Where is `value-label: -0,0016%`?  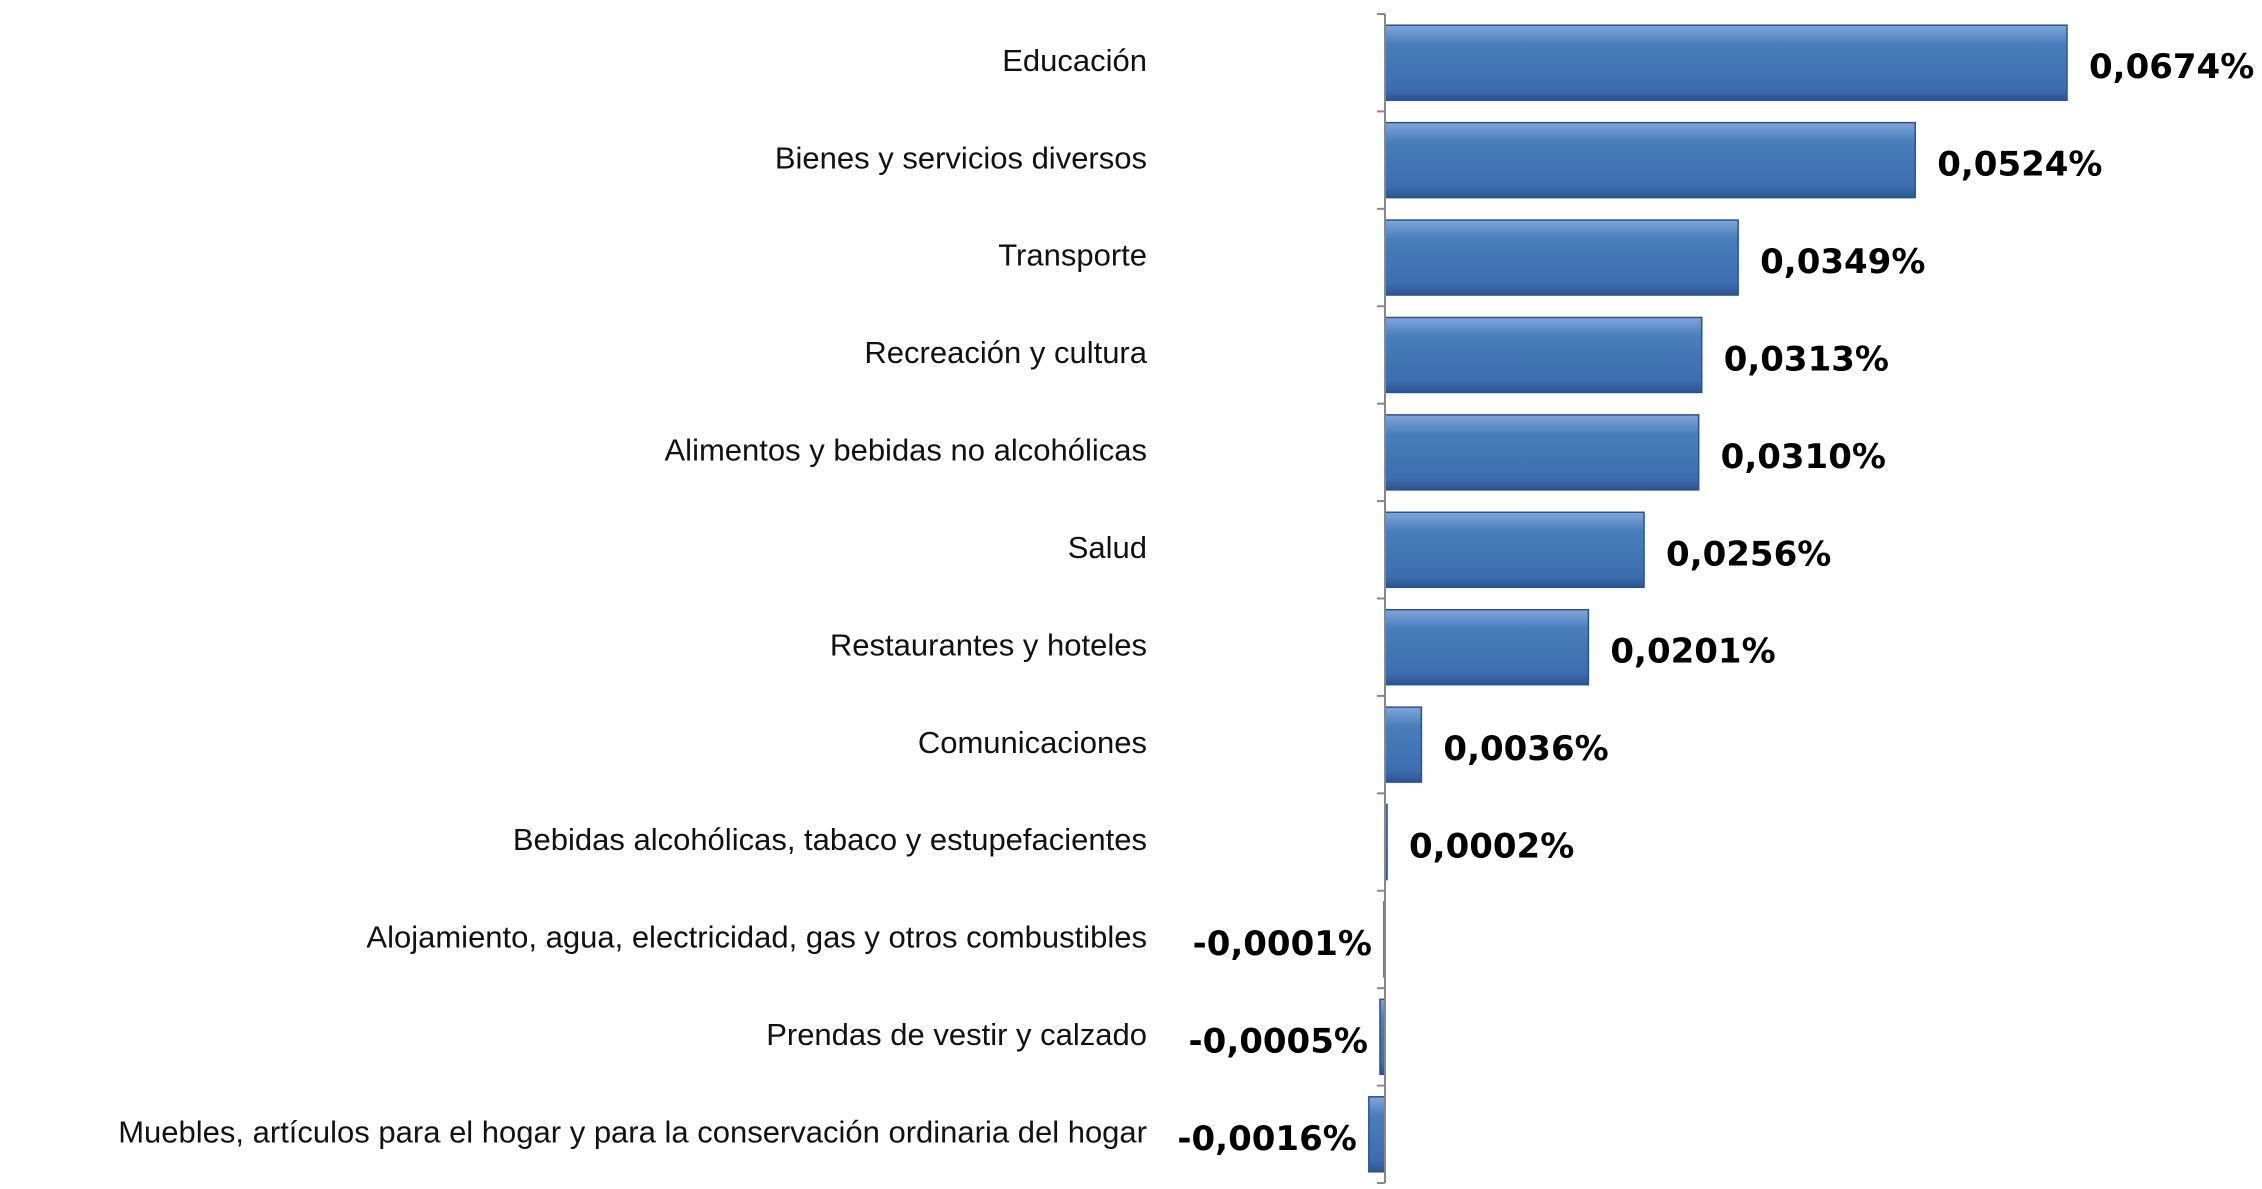
value-label: -0,0016% is located at coordinates (1266, 1139).